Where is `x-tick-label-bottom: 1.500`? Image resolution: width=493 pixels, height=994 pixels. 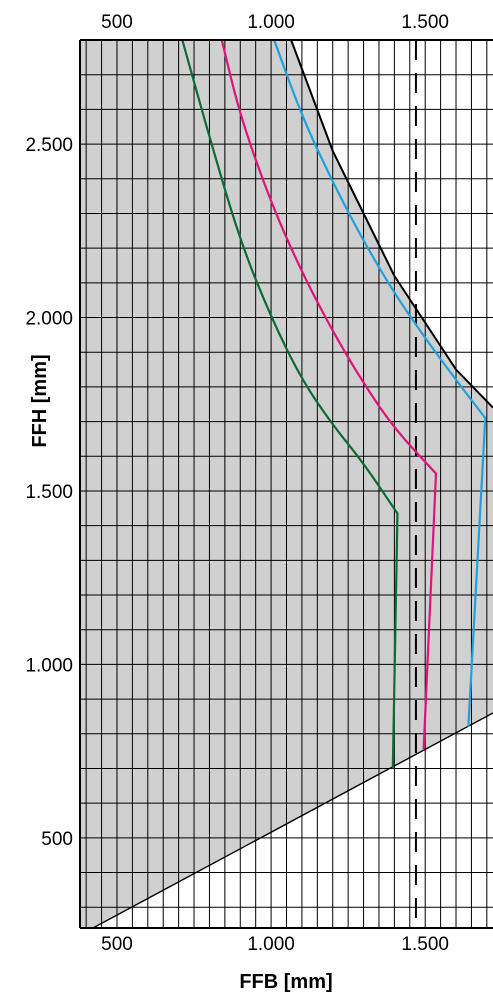 x-tick-label-bottom: 1.500 is located at coordinates (425, 944).